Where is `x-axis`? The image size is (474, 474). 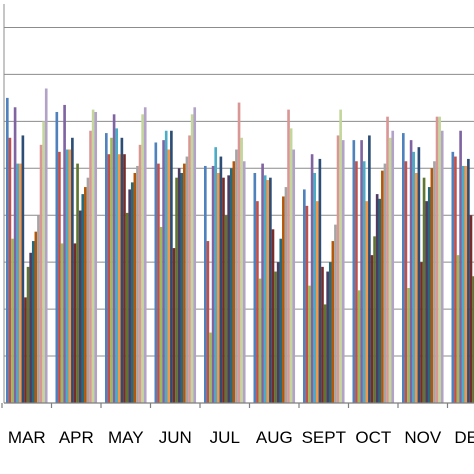 x-axis is located at coordinates (237, 405).